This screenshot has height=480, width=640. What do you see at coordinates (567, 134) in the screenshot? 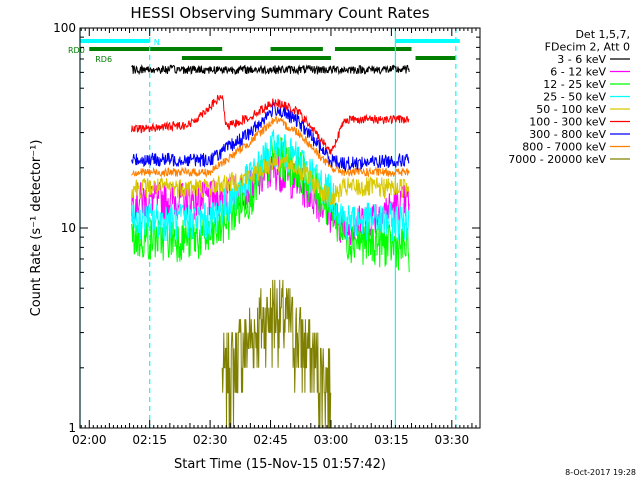
I see `legend-entry: 300 - 800 keV` at bounding box center [567, 134].